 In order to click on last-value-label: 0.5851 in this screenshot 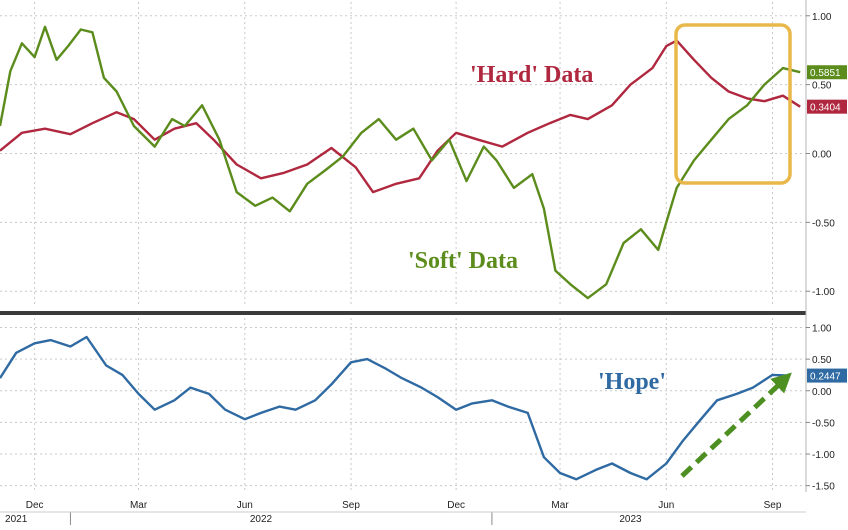, I will do `click(827, 72)`.